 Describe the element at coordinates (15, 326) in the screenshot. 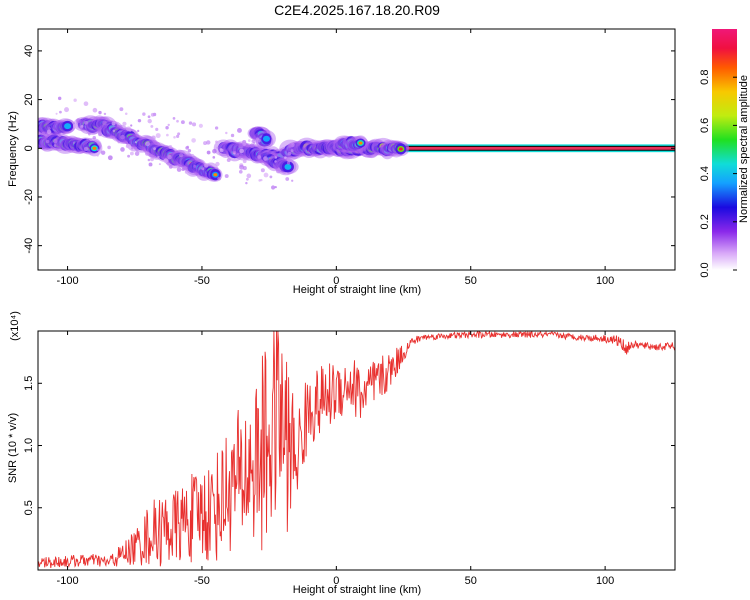

I see `snr-multiplier-label: (x10⁴)` at that location.